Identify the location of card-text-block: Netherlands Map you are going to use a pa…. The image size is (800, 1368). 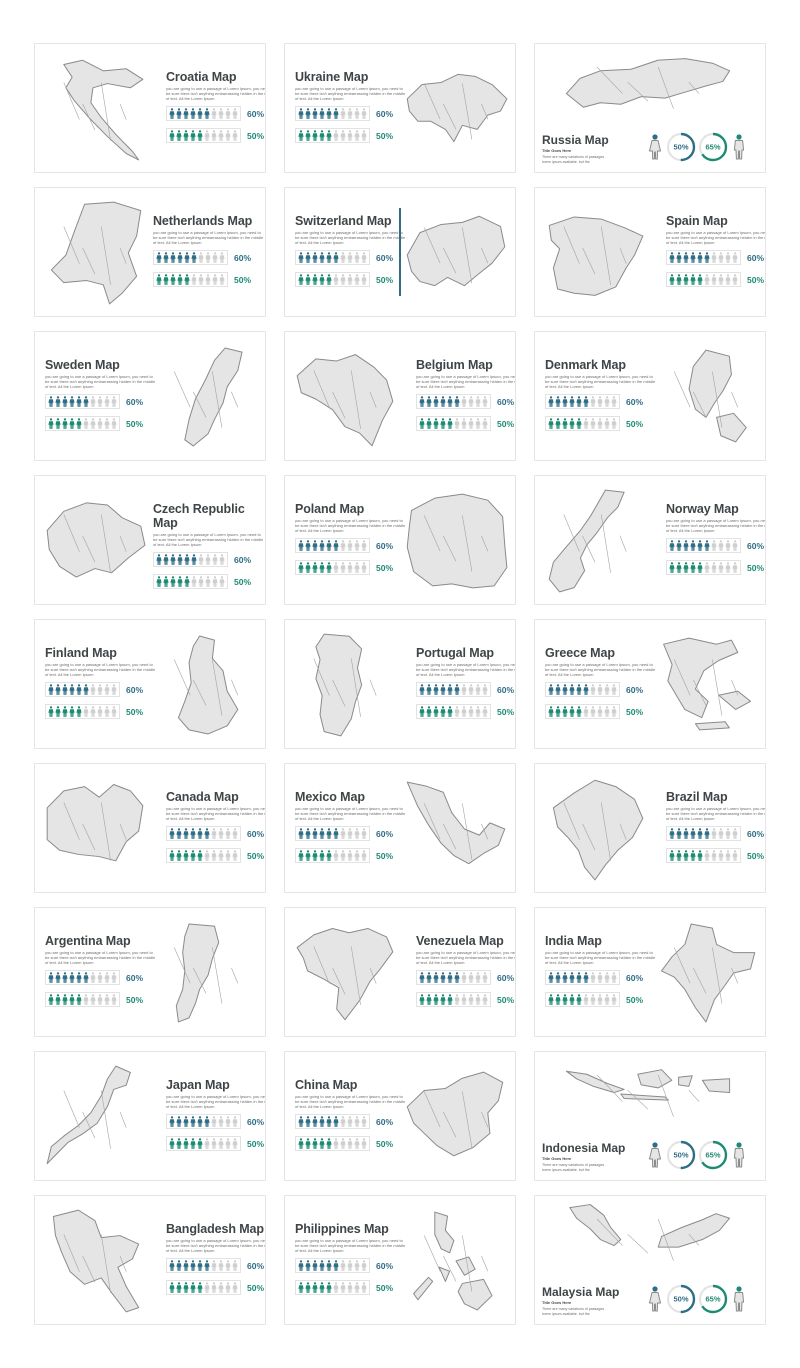
(209, 251).